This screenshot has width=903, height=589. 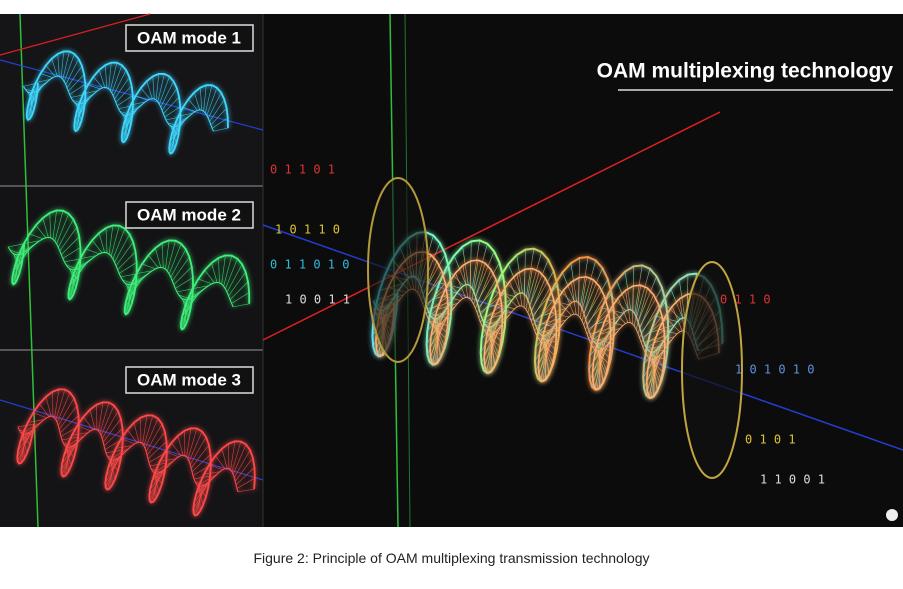 I want to click on binary-digits: 0 1 1 0 1, so click(x=302, y=170).